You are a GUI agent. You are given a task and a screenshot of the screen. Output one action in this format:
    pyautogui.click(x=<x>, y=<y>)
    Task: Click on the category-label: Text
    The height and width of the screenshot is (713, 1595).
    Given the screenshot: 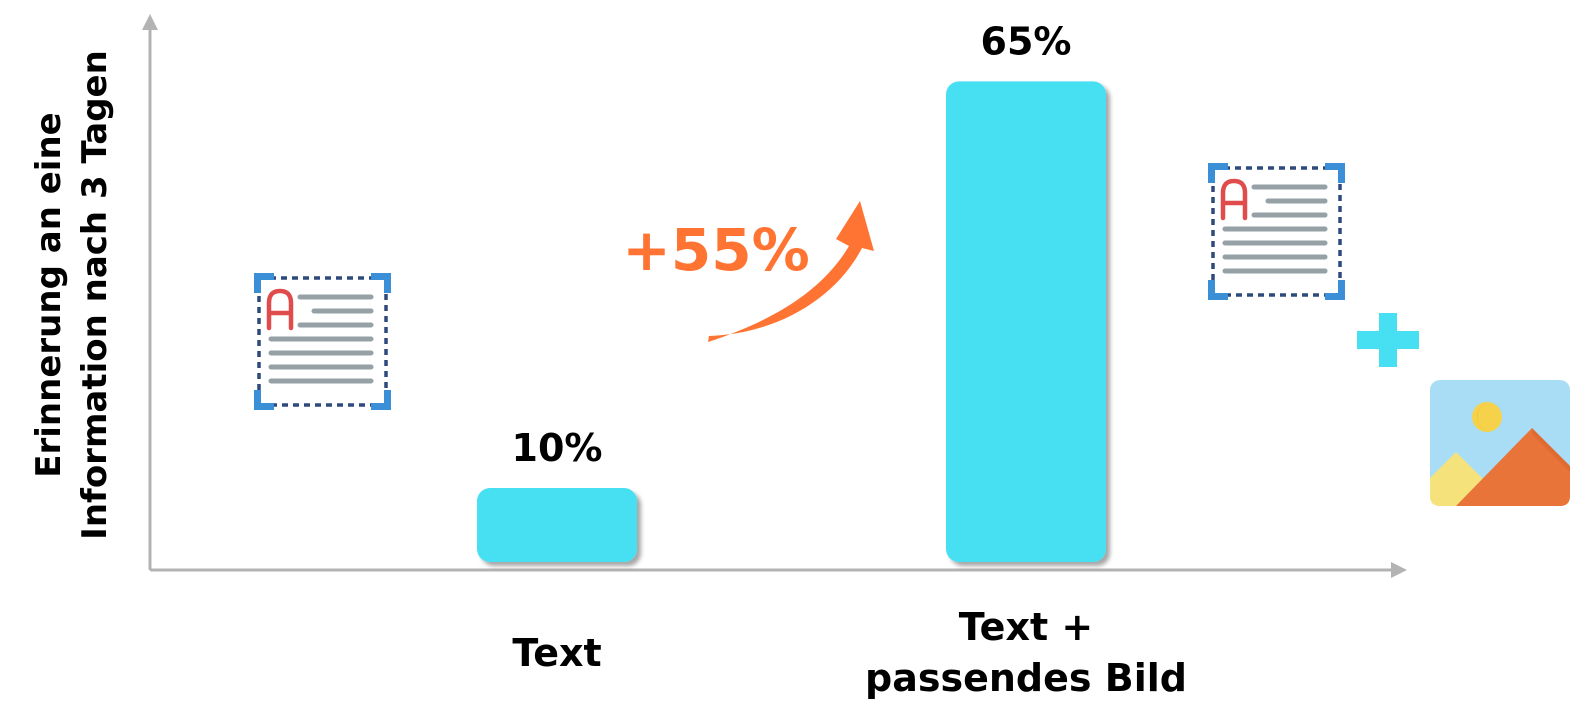 What is the action you would take?
    pyautogui.click(x=556, y=653)
    